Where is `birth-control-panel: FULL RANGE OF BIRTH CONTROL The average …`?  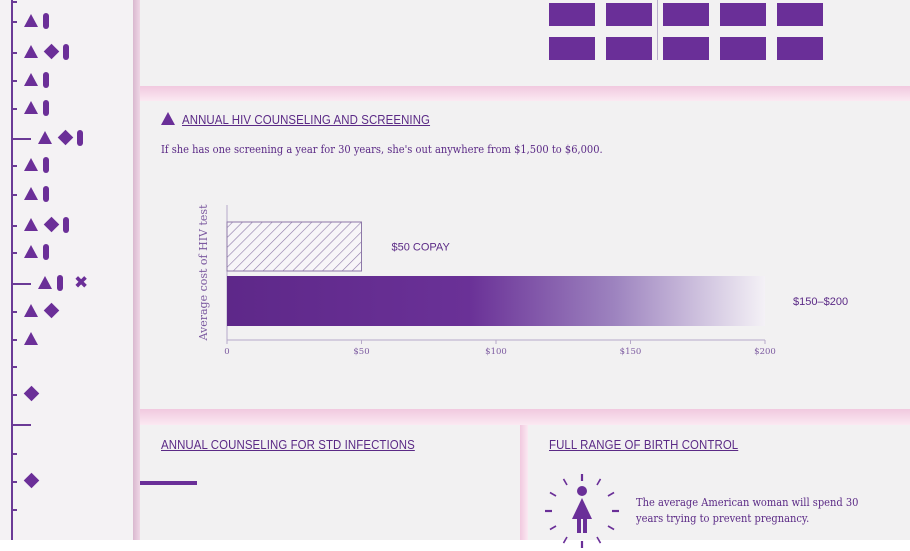
birth-control-panel: FULL RANGE OF BIRTH CONTROL The average … is located at coordinates (719, 486).